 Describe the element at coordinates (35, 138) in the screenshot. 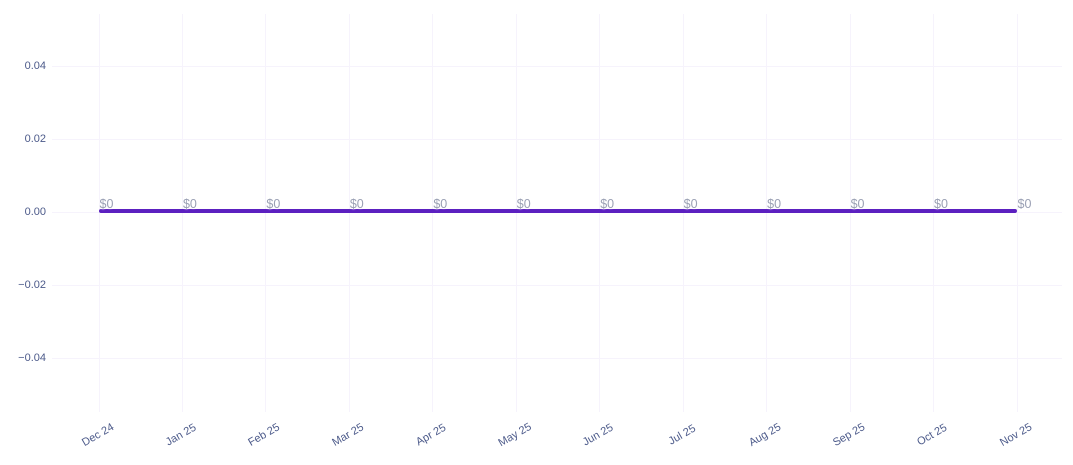

I see `y-axis-tick-label: 0.02` at that location.